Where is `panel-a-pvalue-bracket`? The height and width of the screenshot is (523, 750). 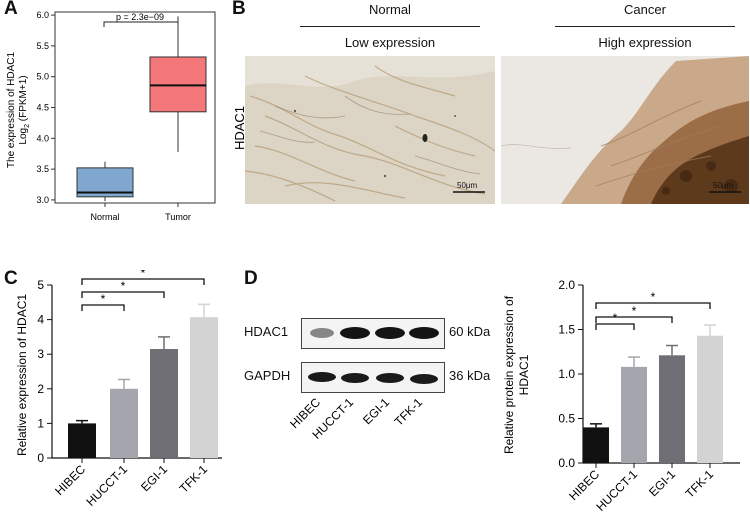 panel-a-pvalue-bracket is located at coordinates (141, 24).